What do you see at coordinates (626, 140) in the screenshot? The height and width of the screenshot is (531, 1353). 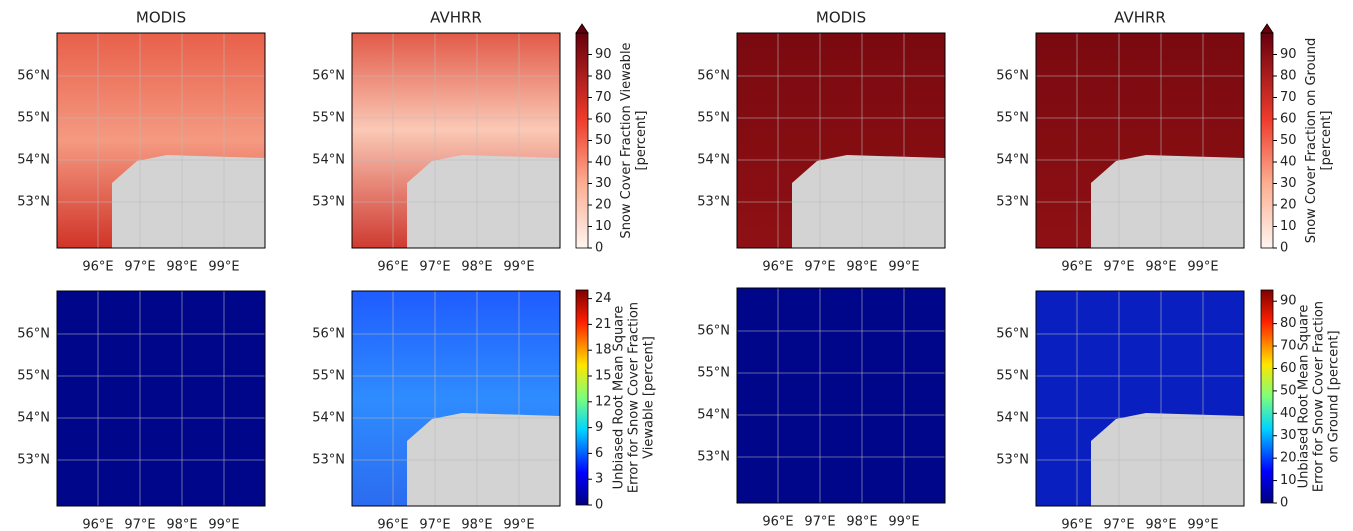 I see `colorbar-label: Snow Cover Fraction Viewable` at bounding box center [626, 140].